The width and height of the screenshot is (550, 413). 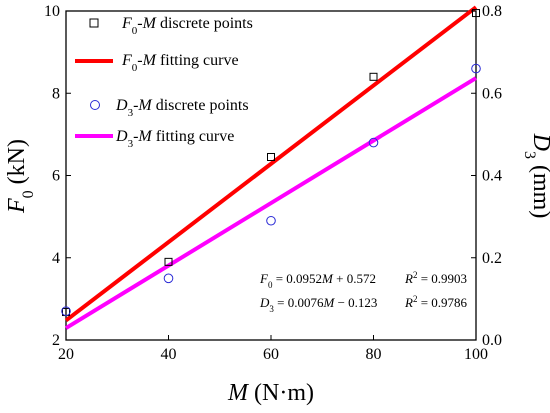 I want to click on x-tick-label: 20, so click(x=66, y=354).